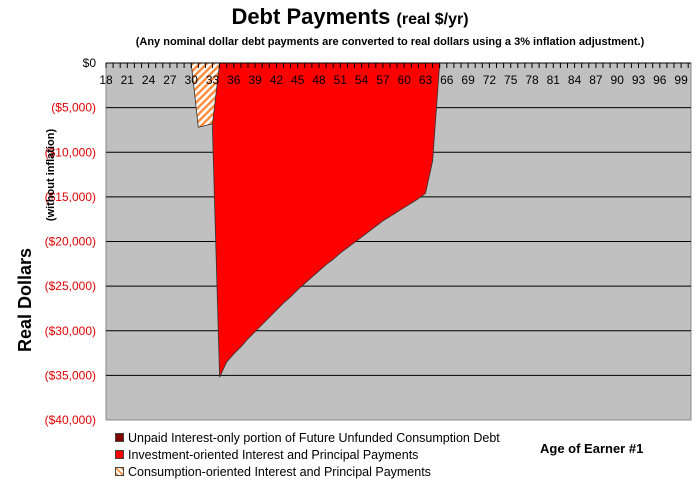  Describe the element at coordinates (70, 152) in the screenshot. I see `y-tick-label: ($10,000)` at that location.